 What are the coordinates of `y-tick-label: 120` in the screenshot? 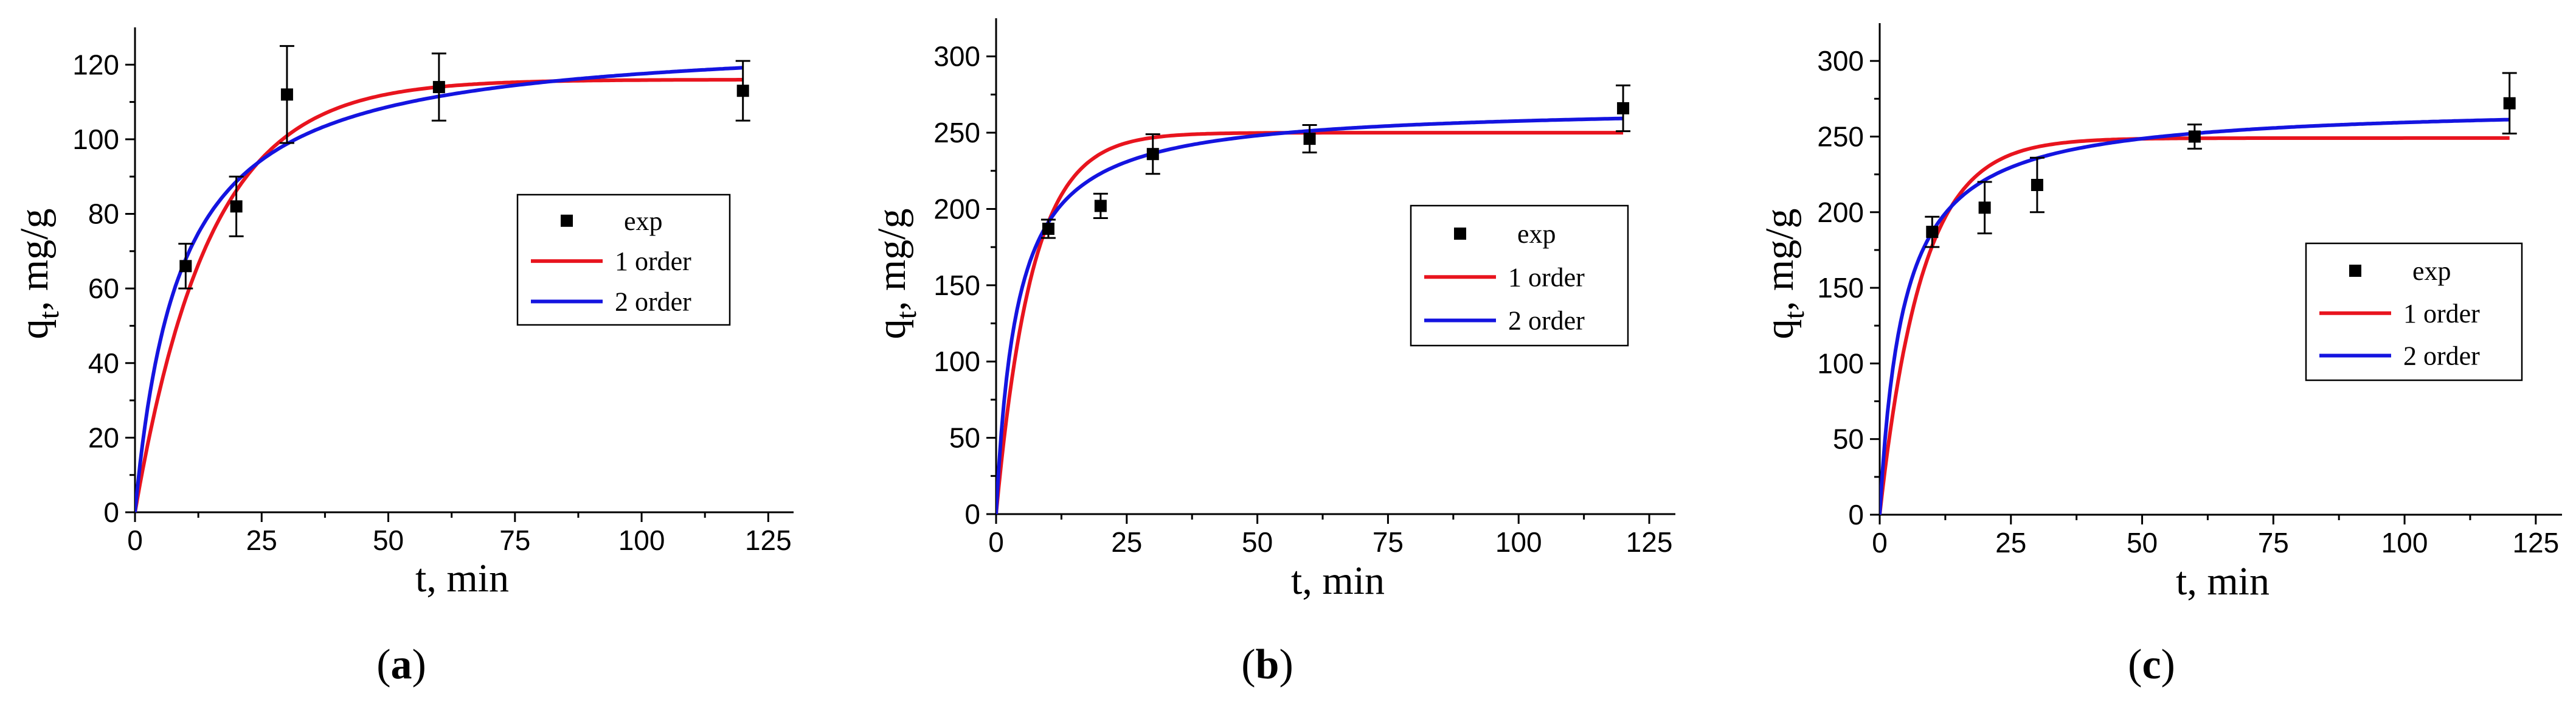 It's located at (95, 64).